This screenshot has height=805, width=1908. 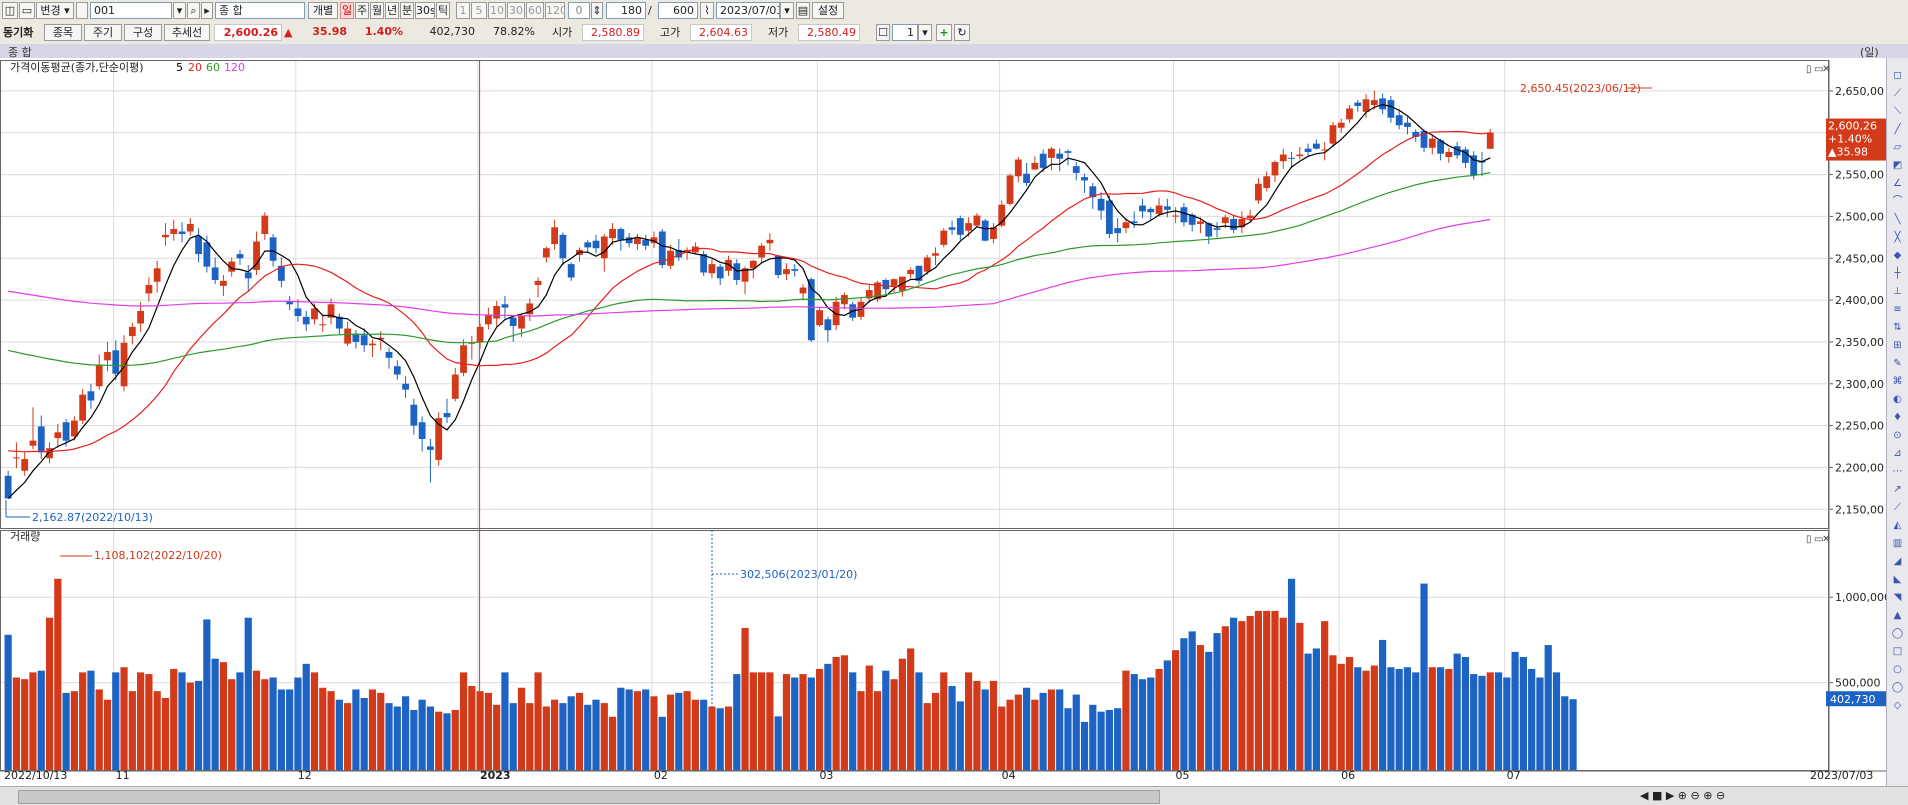 I want to click on tab-period: 주기, so click(x=103, y=32).